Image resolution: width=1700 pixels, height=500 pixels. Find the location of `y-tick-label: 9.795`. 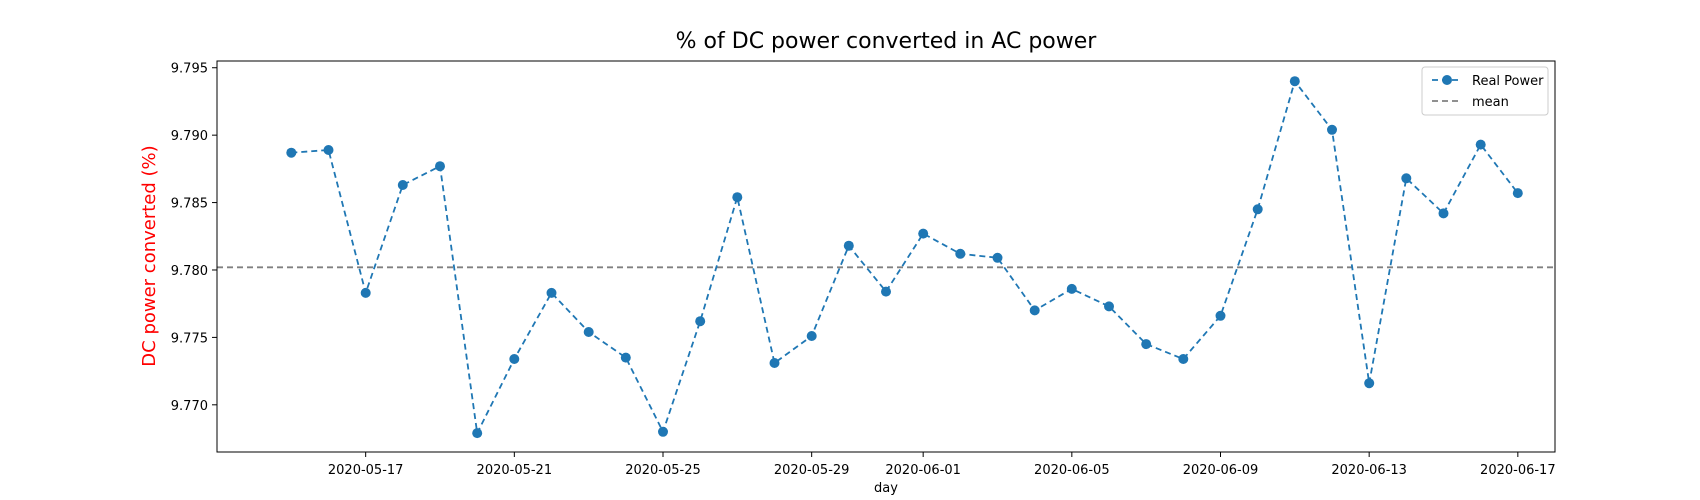

y-tick-label: 9.795 is located at coordinates (189, 69).